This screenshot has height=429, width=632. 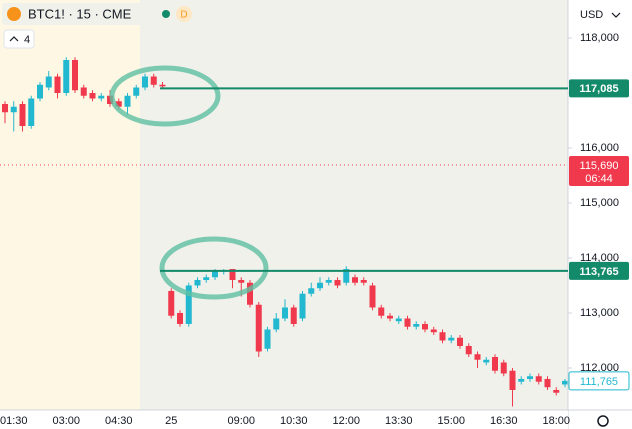 I want to click on level-label: 113,765, so click(x=598, y=272).